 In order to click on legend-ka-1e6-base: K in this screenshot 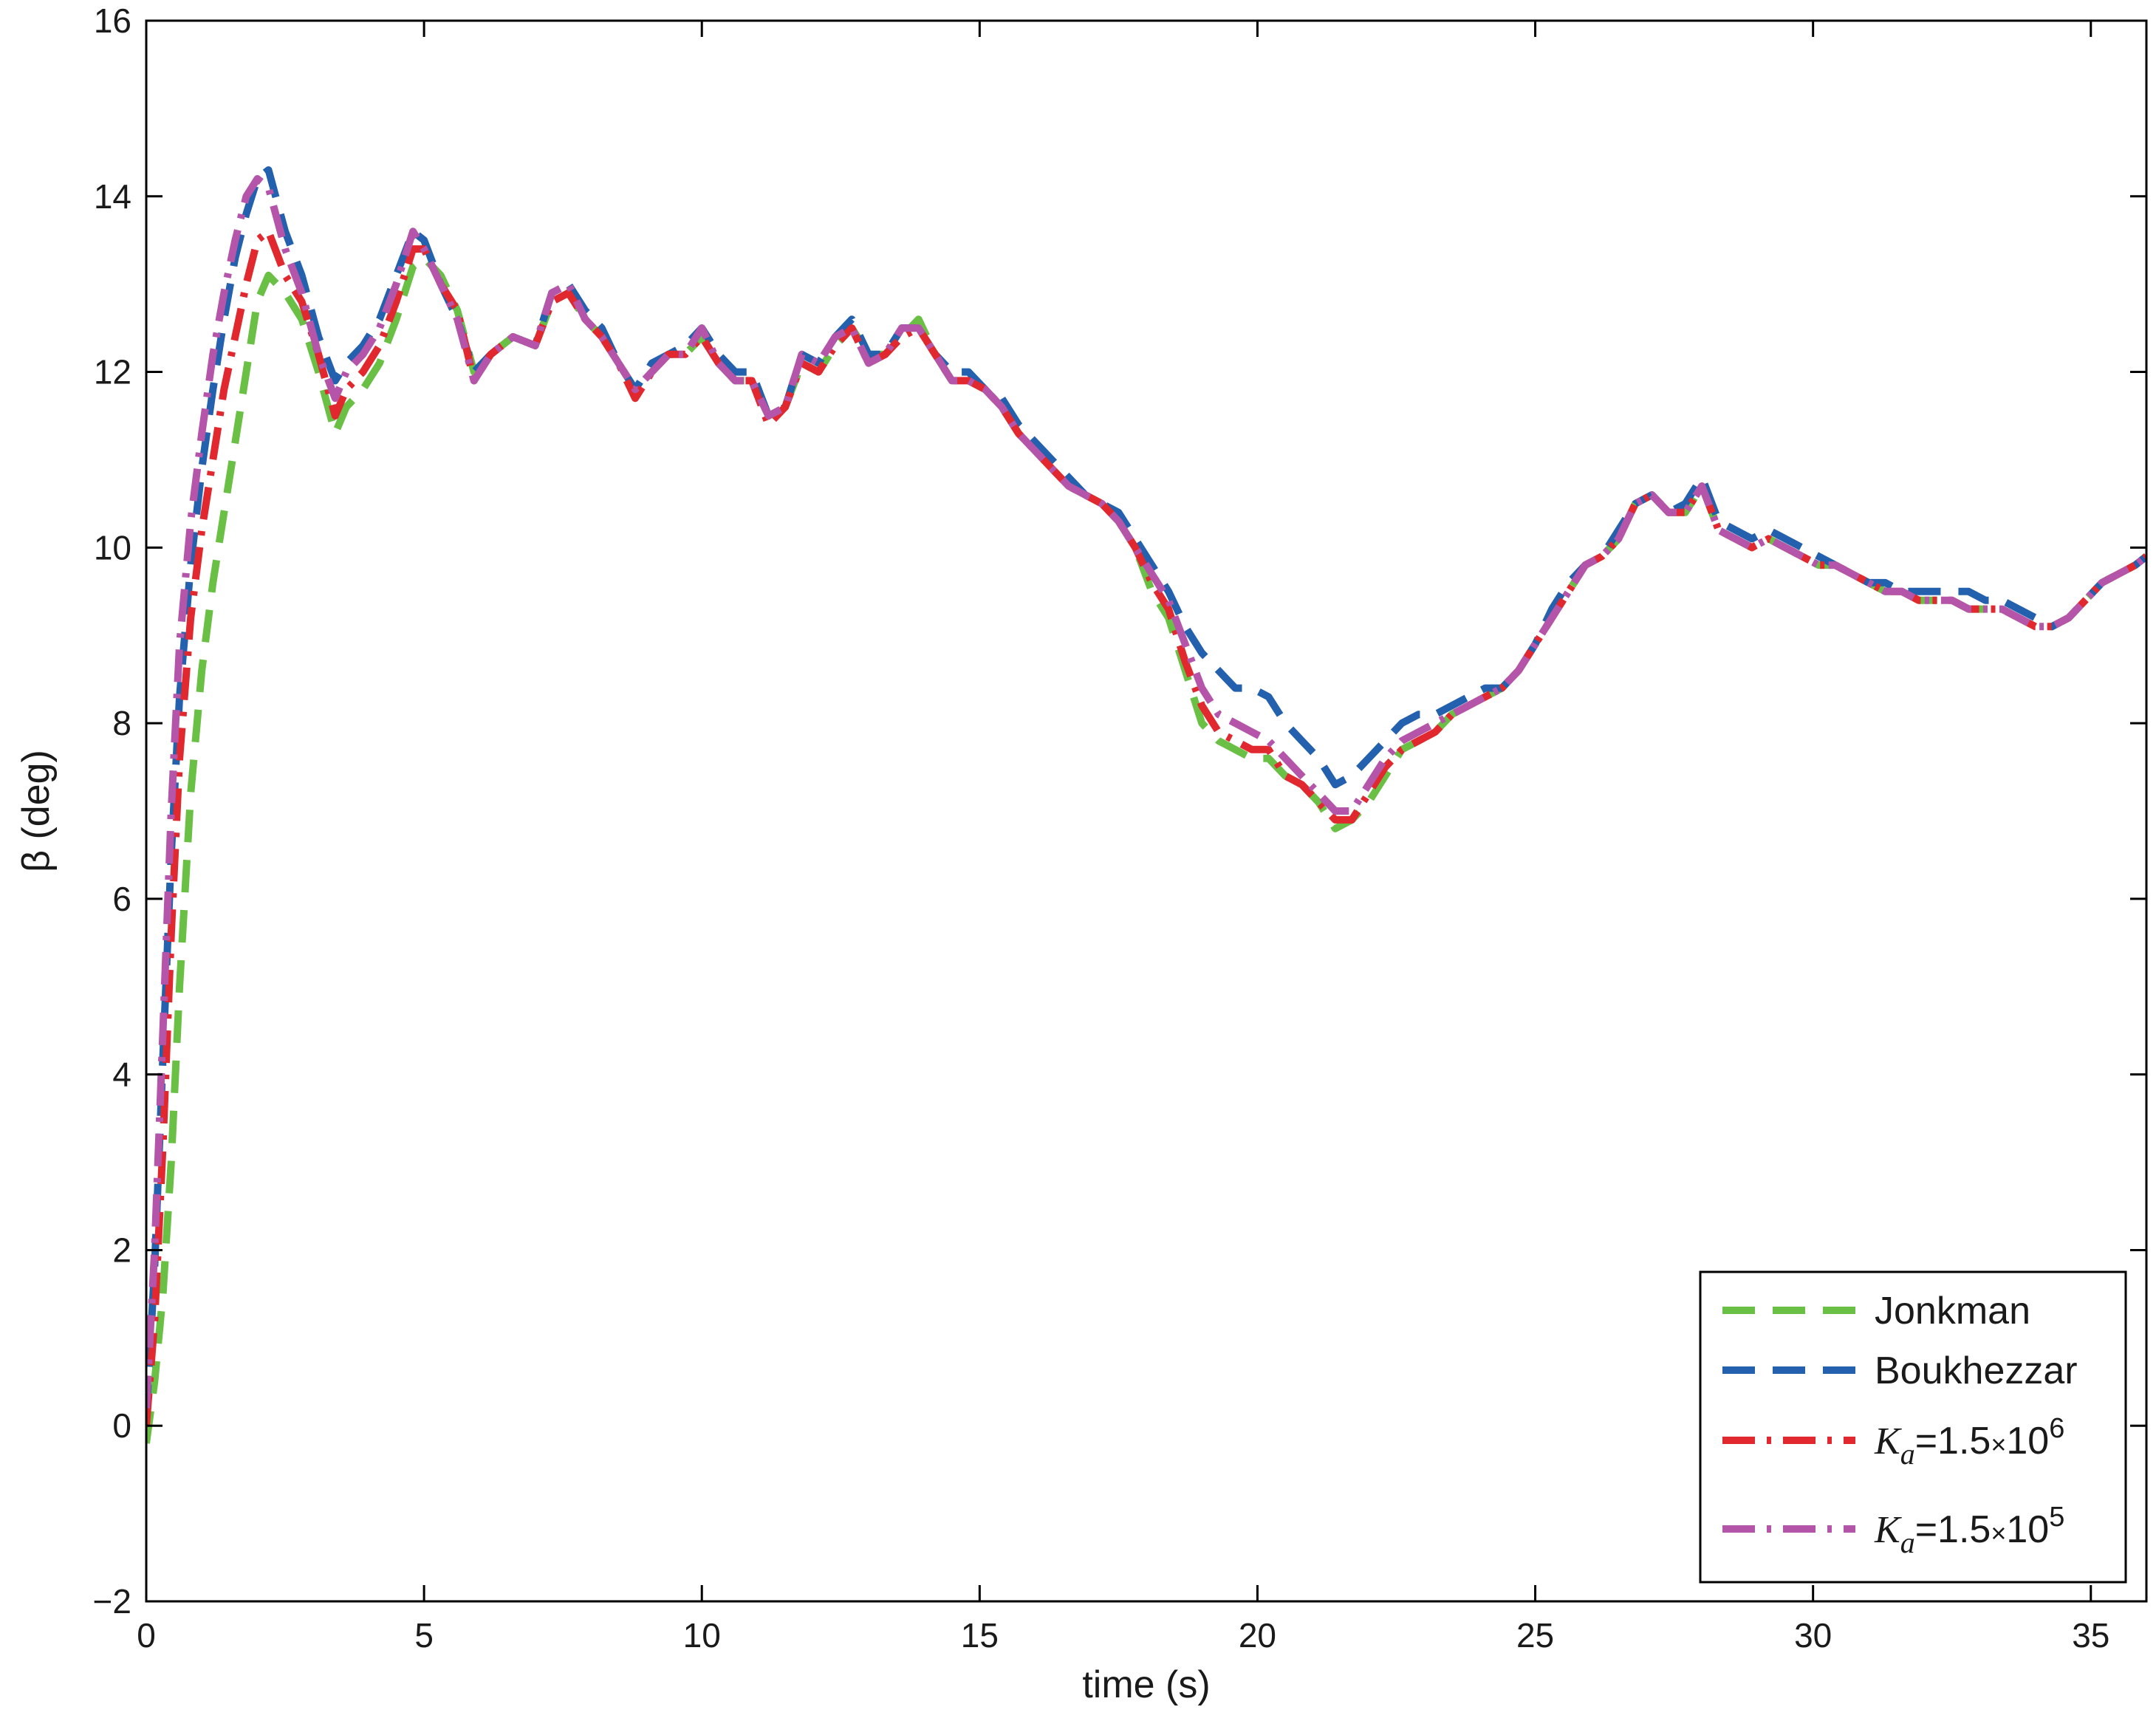, I will do `click(1888, 1441)`.